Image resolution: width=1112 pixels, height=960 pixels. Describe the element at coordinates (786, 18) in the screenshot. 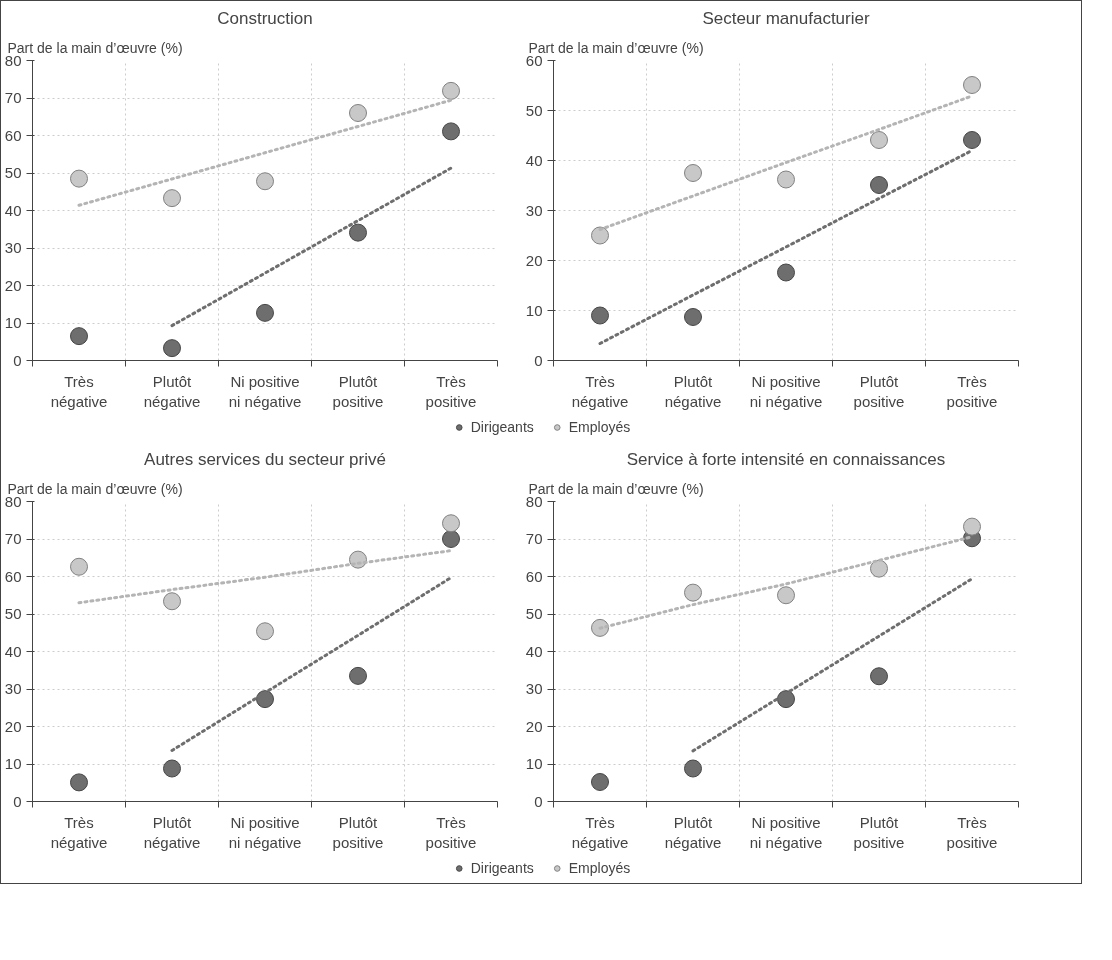

I see `chart-title: Secteur manufacturier` at that location.